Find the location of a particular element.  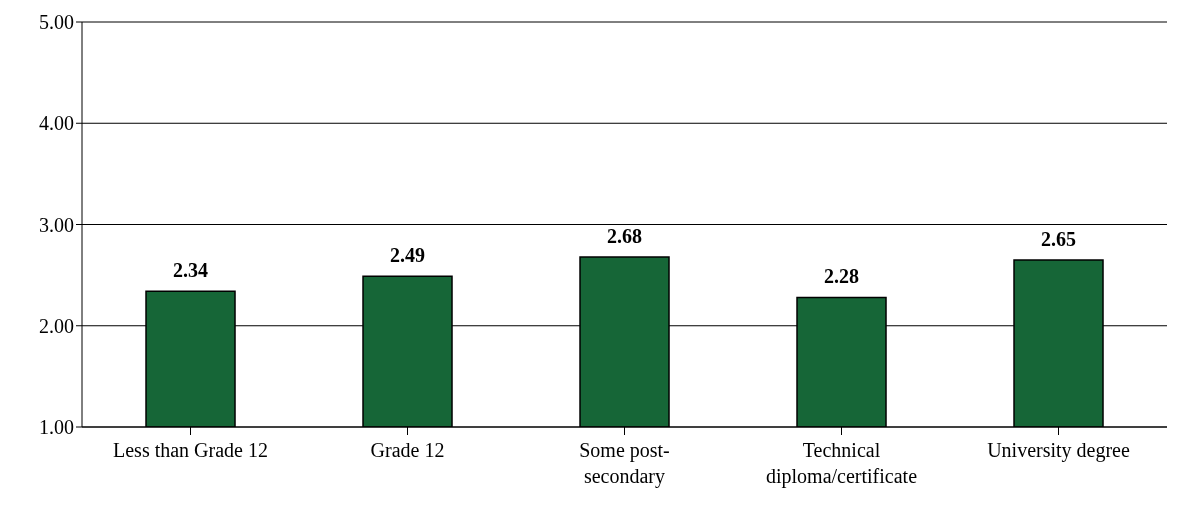

y-tick-label: 1.00 is located at coordinates (56, 427).